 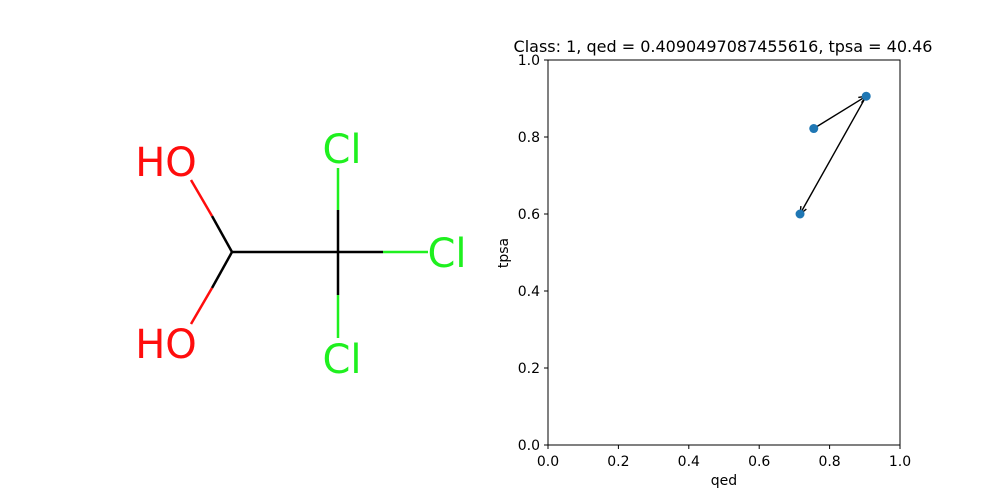 What do you see at coordinates (618, 462) in the screenshot?
I see `x-tick-label: 0.2` at bounding box center [618, 462].